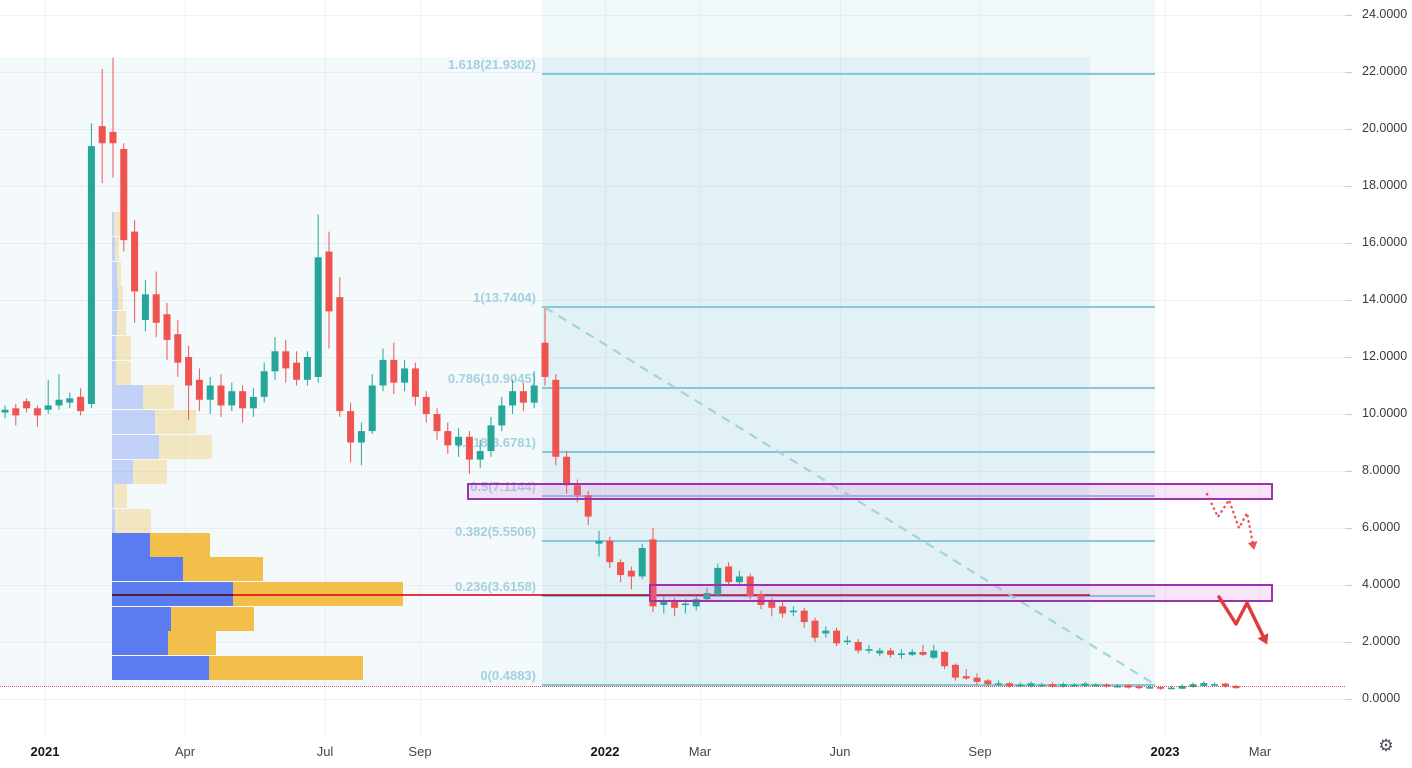  What do you see at coordinates (1385, 242) in the screenshot?
I see `price-axis-label: 16.0000` at bounding box center [1385, 242].